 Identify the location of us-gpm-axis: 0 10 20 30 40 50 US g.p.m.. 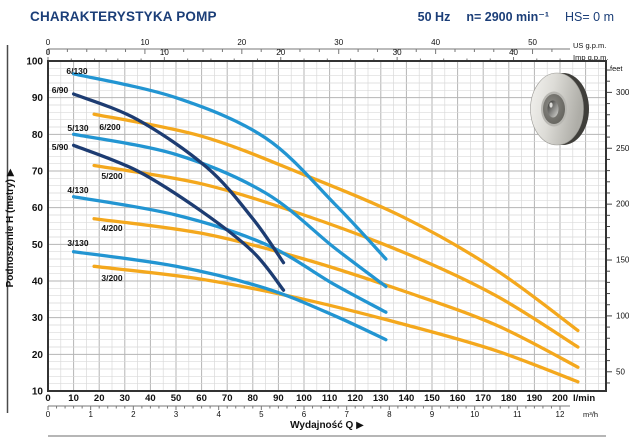
(326, 46).